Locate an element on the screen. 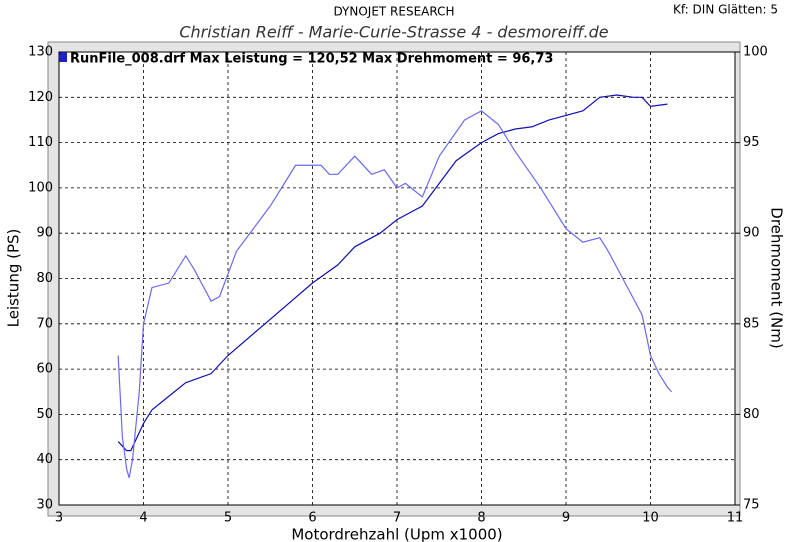 The image size is (788, 542). y2-axis-label: Drehmoment (Nm) is located at coordinates (777, 277).